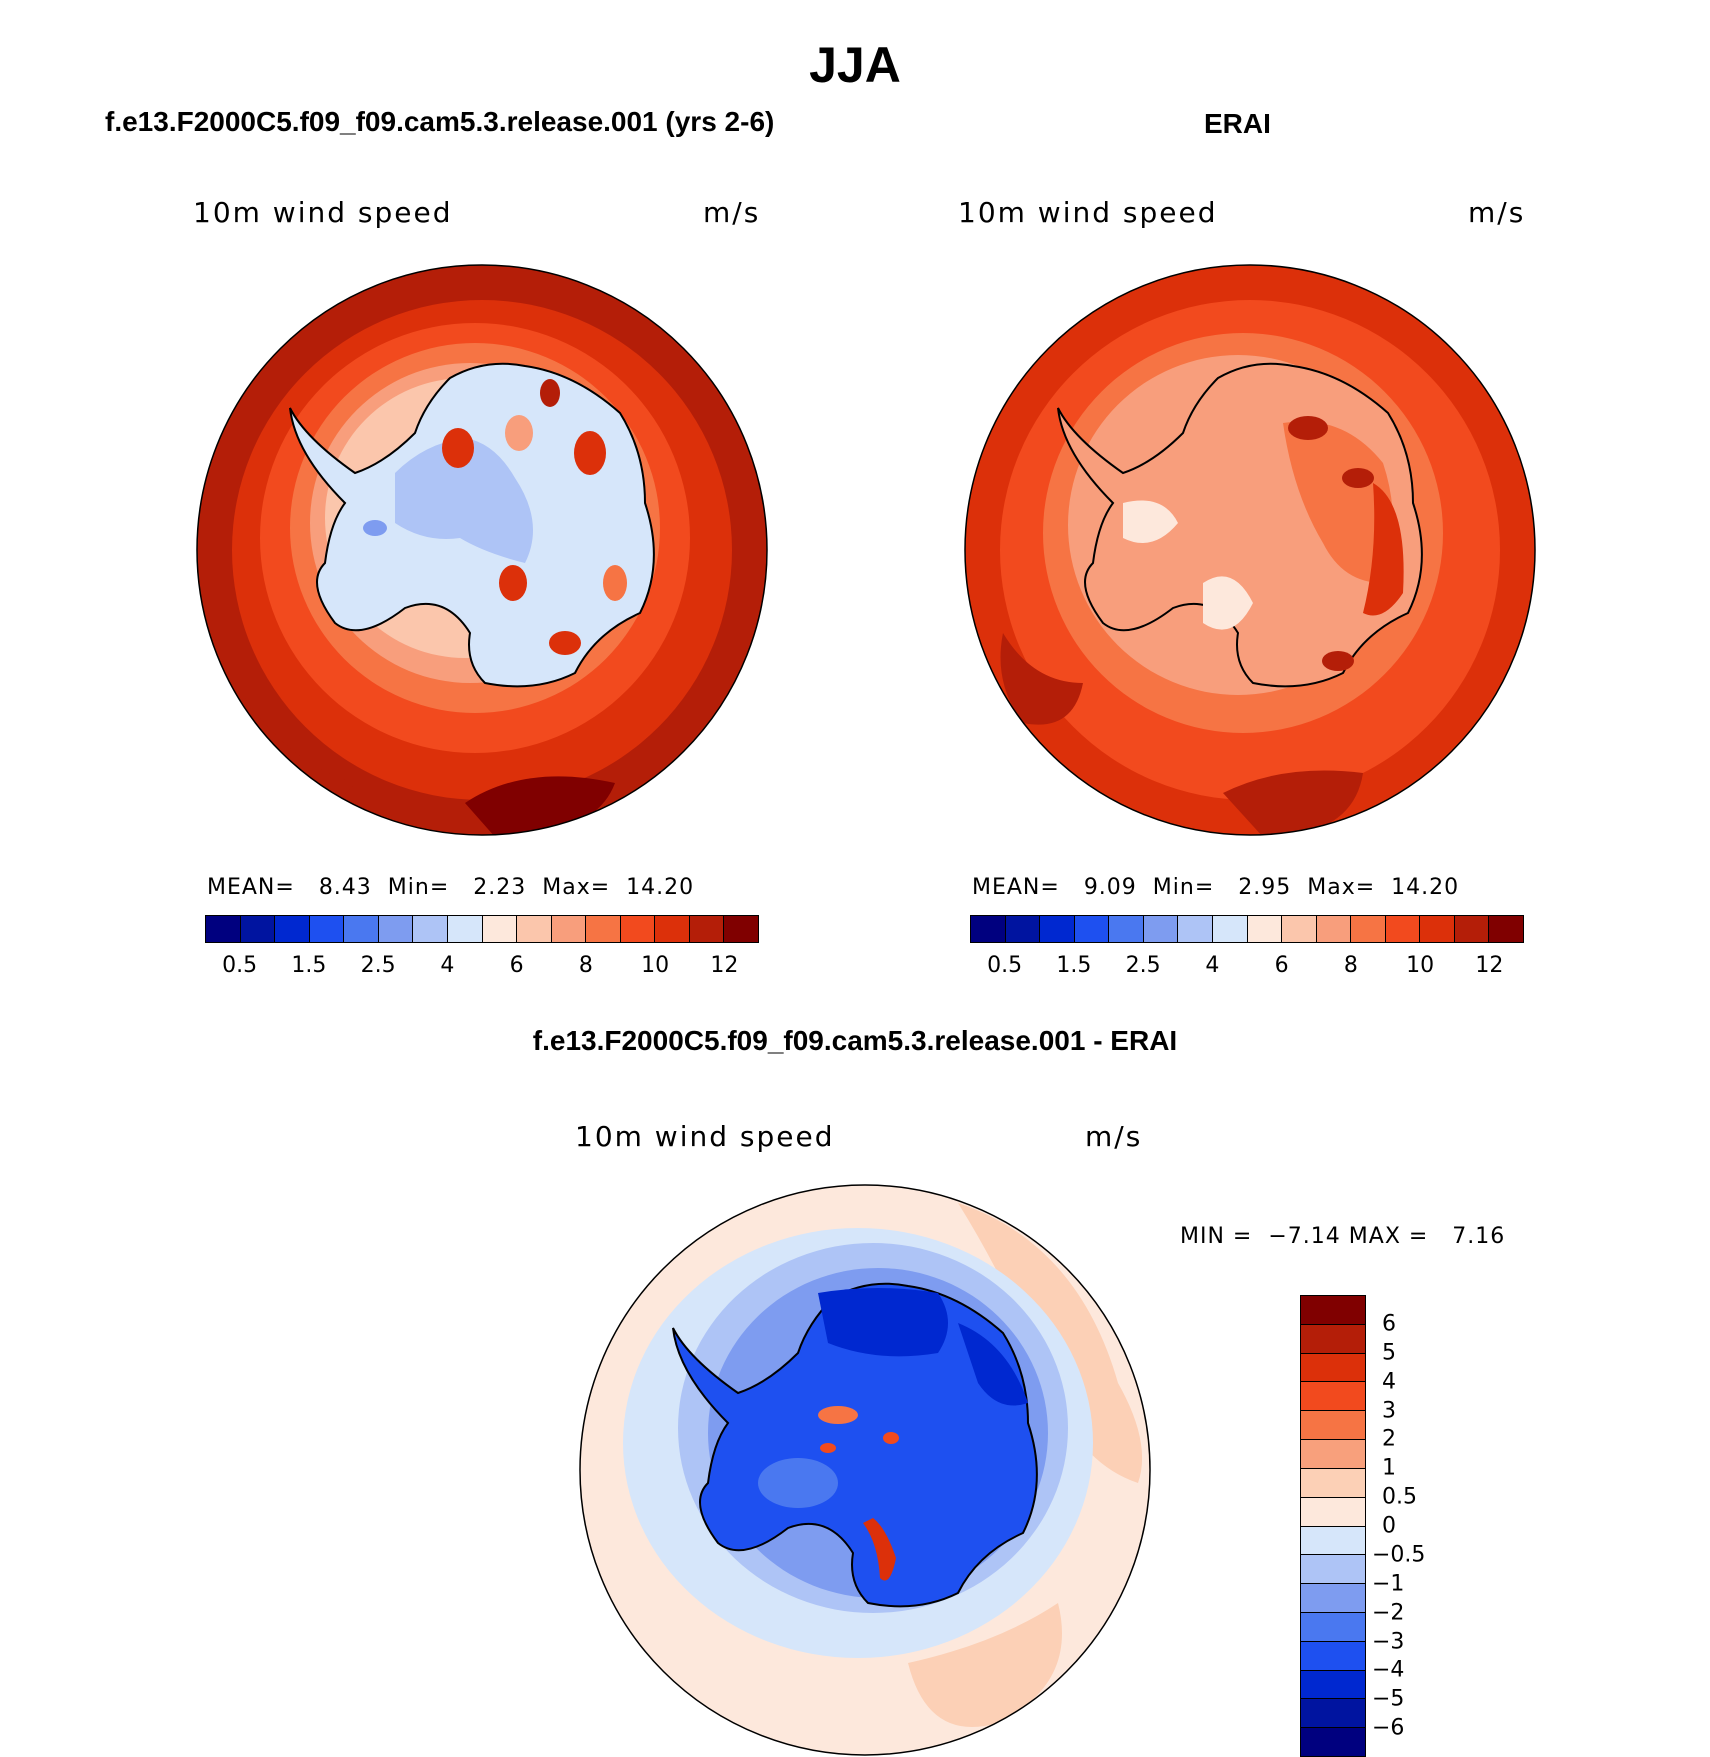 This screenshot has height=1757, width=1710. What do you see at coordinates (1216, 1236) in the screenshot?
I see `diff-min-label: MIN =` at bounding box center [1216, 1236].